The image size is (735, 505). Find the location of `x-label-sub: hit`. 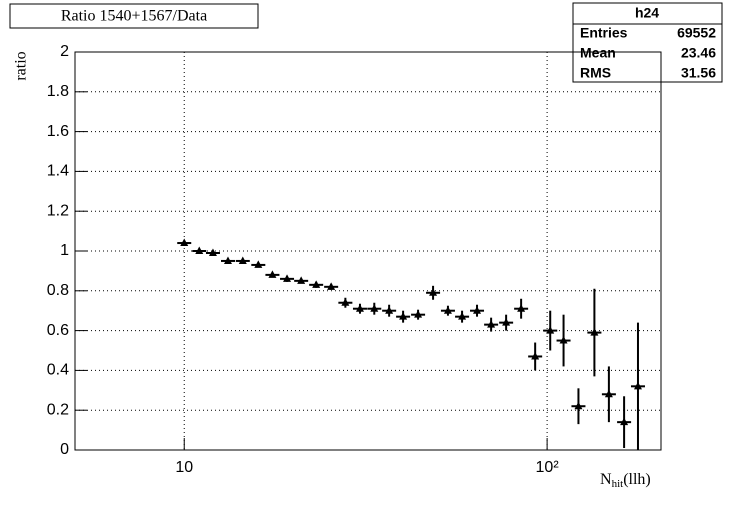

x-label-sub: hit is located at coordinates (618, 484).